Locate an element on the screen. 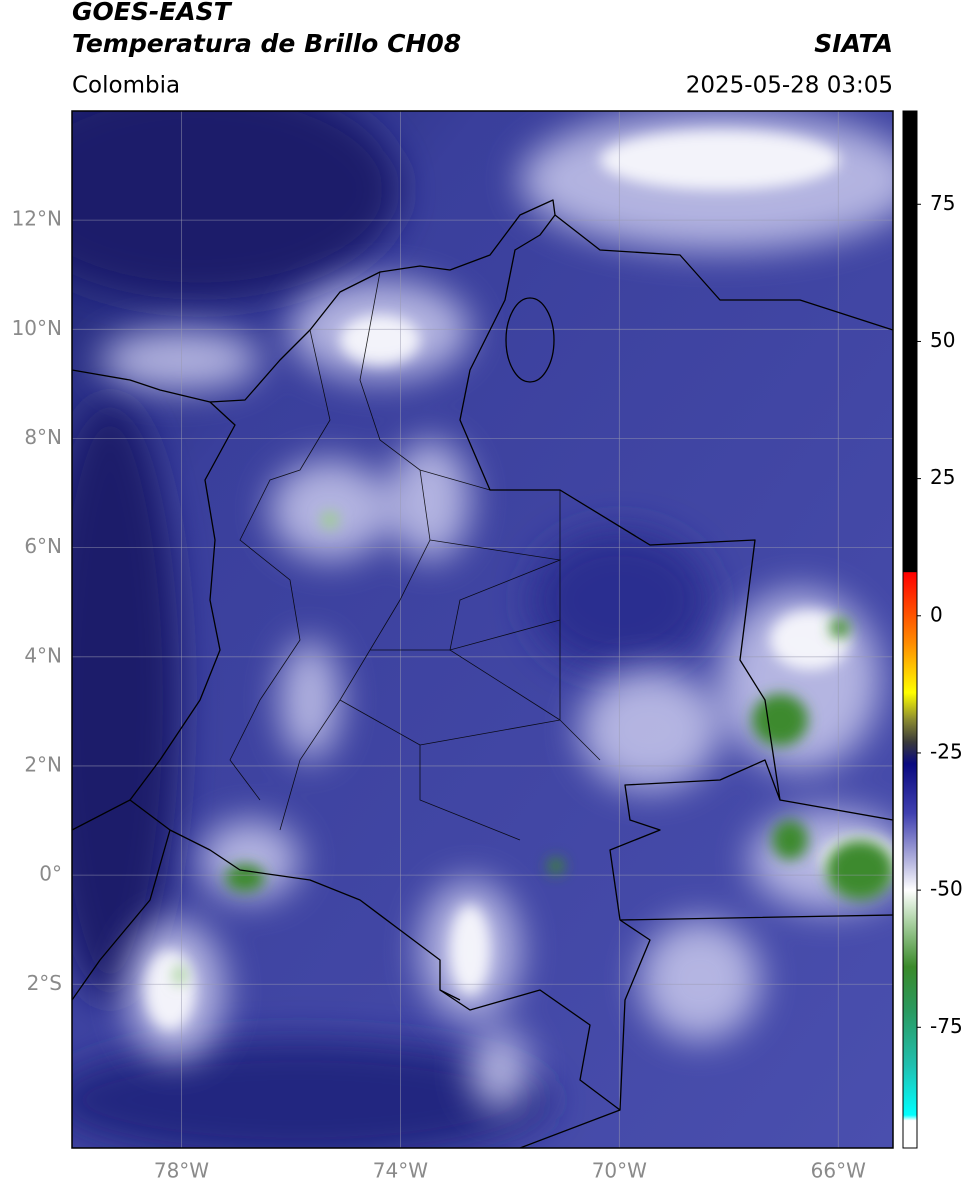  lat-tick-label: 2°S is located at coordinates (44, 983).